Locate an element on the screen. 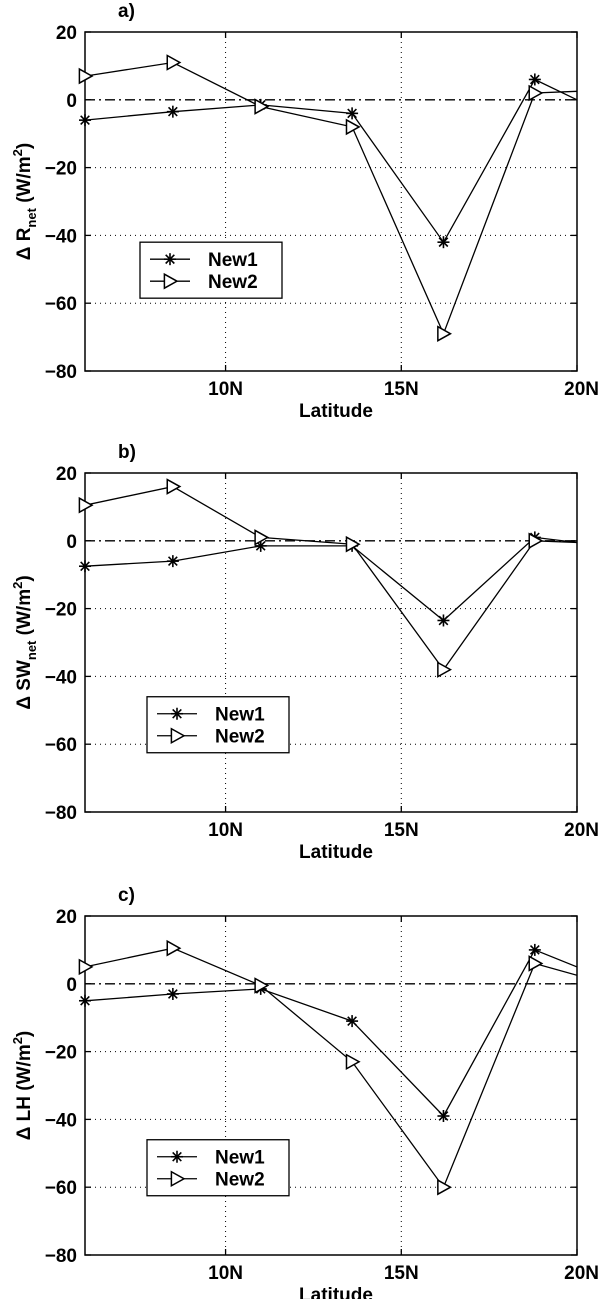 The image size is (600, 1299). y-axis-label: Δ SWnet (W/m2) is located at coordinates (24, 642).